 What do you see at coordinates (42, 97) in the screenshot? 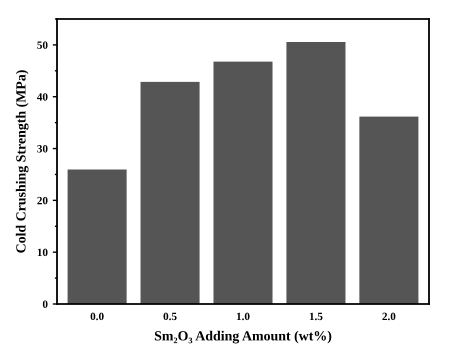
I see `y-tick-label: 40` at bounding box center [42, 97].